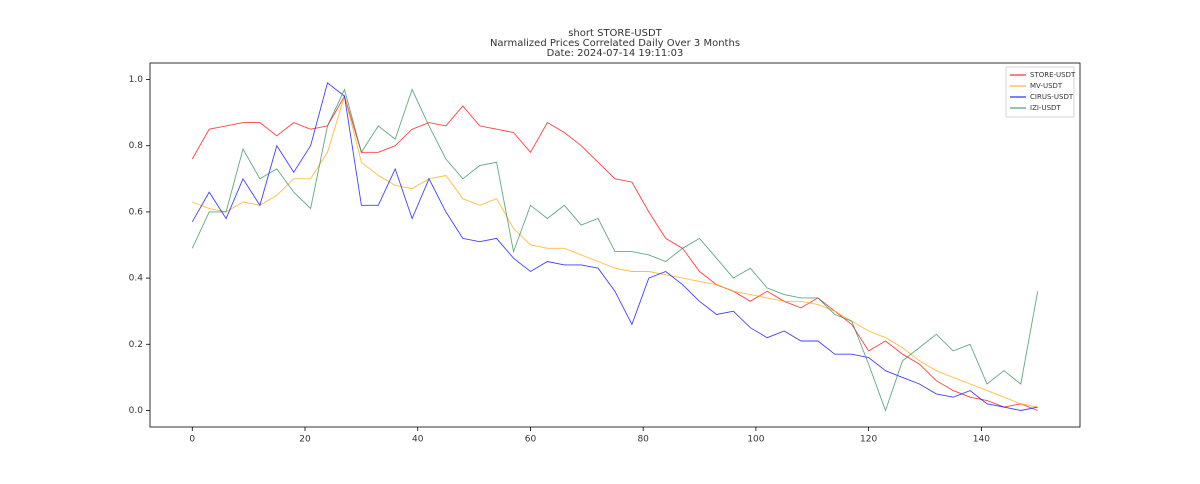 The image size is (1200, 484). I want to click on legend-label: CIRUS-USDT, so click(1052, 97).